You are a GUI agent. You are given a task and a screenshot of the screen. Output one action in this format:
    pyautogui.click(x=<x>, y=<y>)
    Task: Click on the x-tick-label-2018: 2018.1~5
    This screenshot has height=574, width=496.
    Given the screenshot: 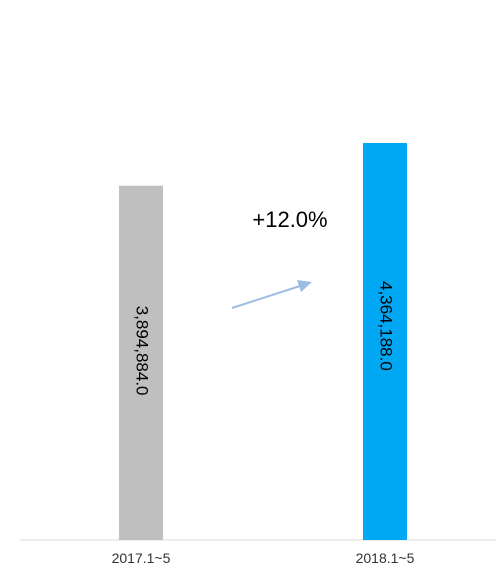 What is the action you would take?
    pyautogui.click(x=385, y=558)
    